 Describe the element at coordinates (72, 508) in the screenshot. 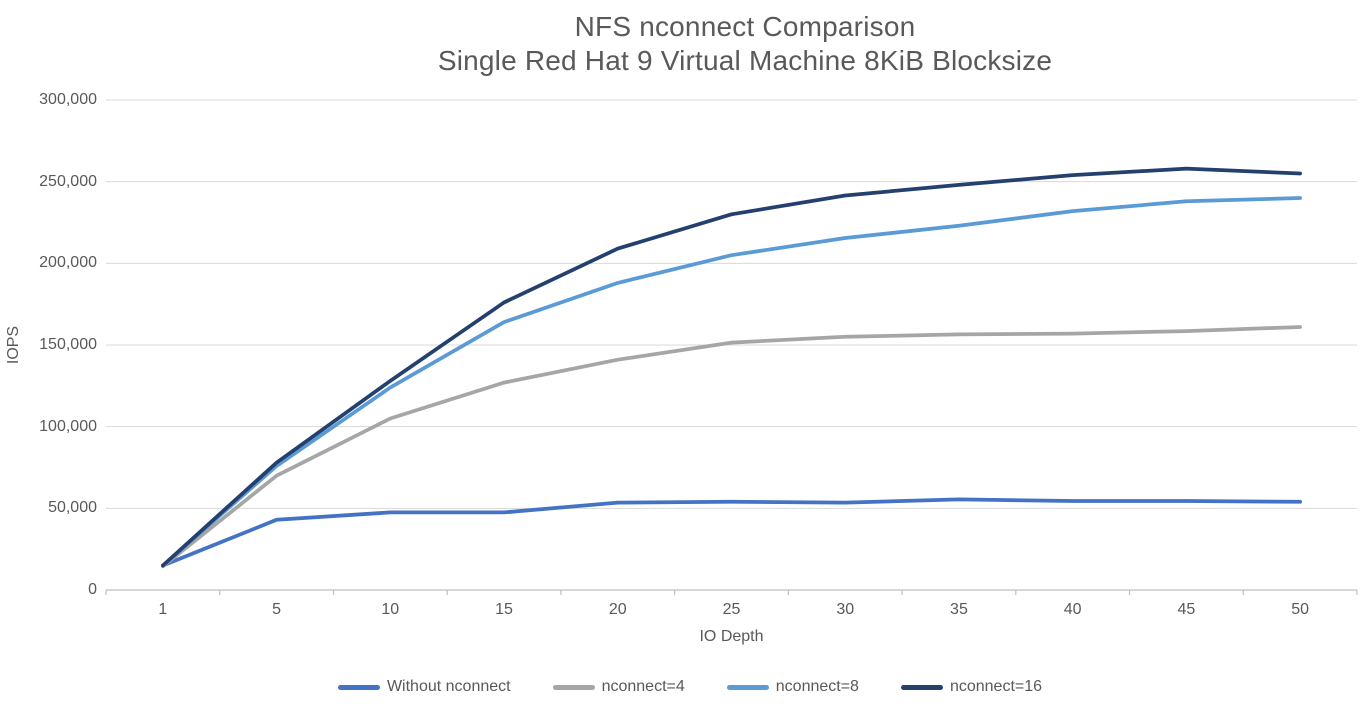

I see `y-tick-label: 50,000` at that location.